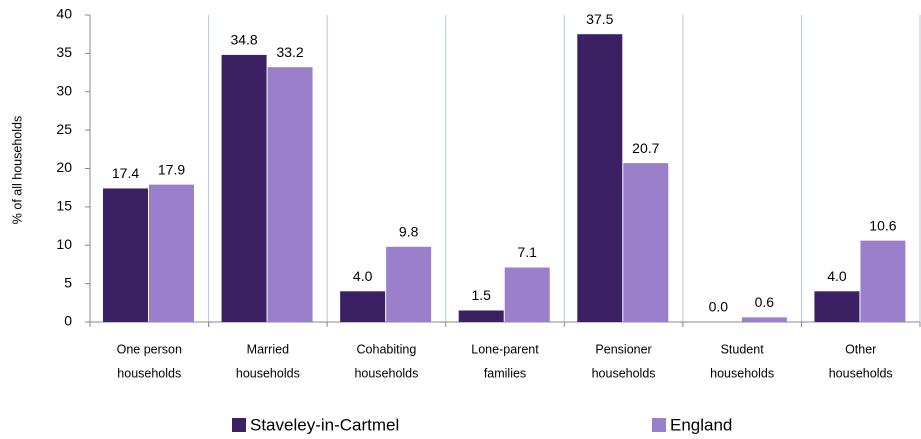 This screenshot has height=439, width=921. Describe the element at coordinates (68, 282) in the screenshot. I see `y-tick-label: 5` at that location.